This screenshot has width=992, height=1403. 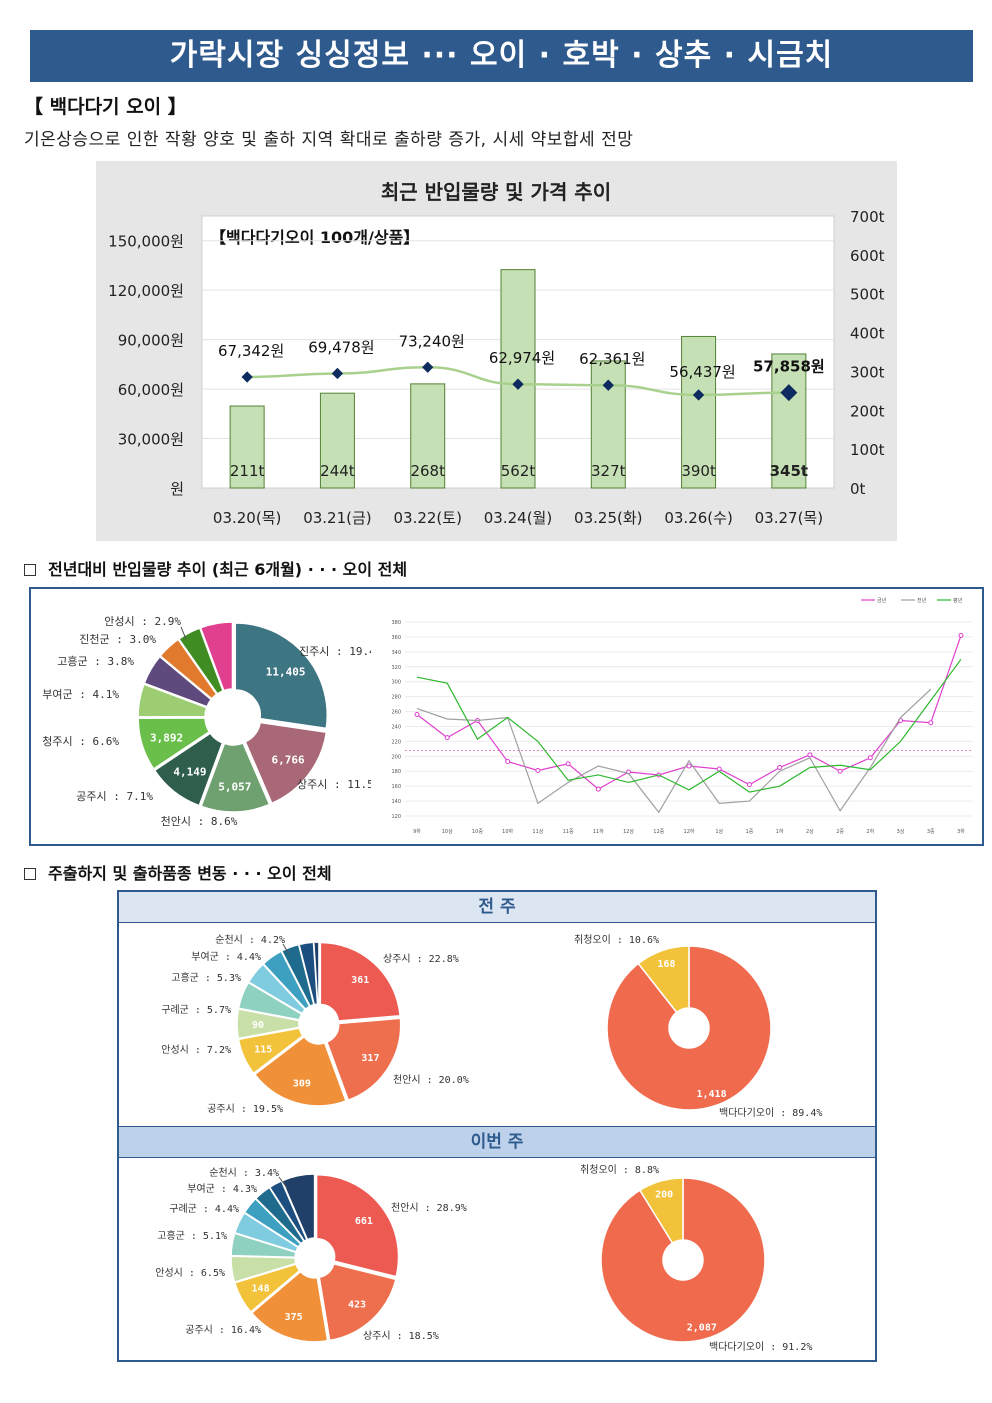 What do you see at coordinates (245, 1109) in the screenshot?
I see `pie-category-label: 공주시 : 19.5%` at bounding box center [245, 1109].